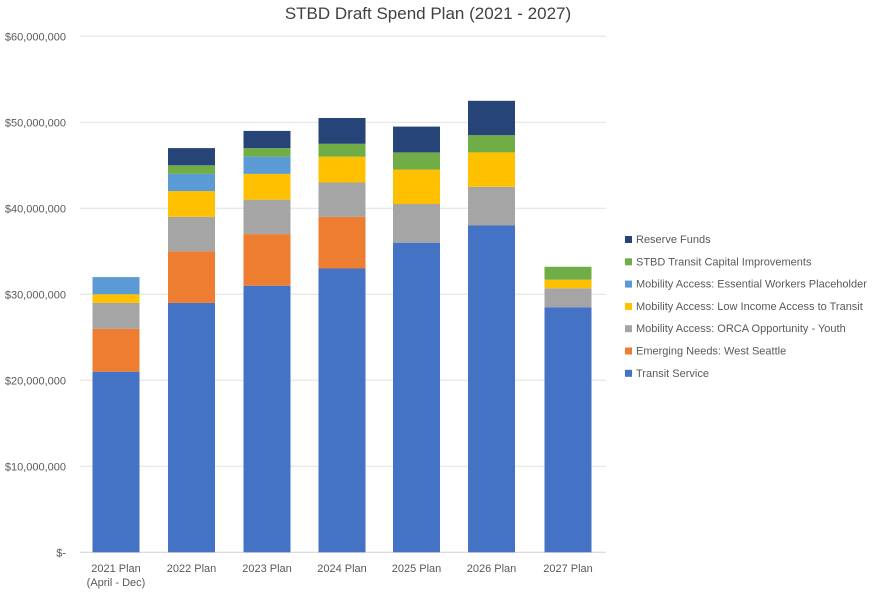  Describe the element at coordinates (61, 553) in the screenshot. I see `y-tick-label: $-` at that location.